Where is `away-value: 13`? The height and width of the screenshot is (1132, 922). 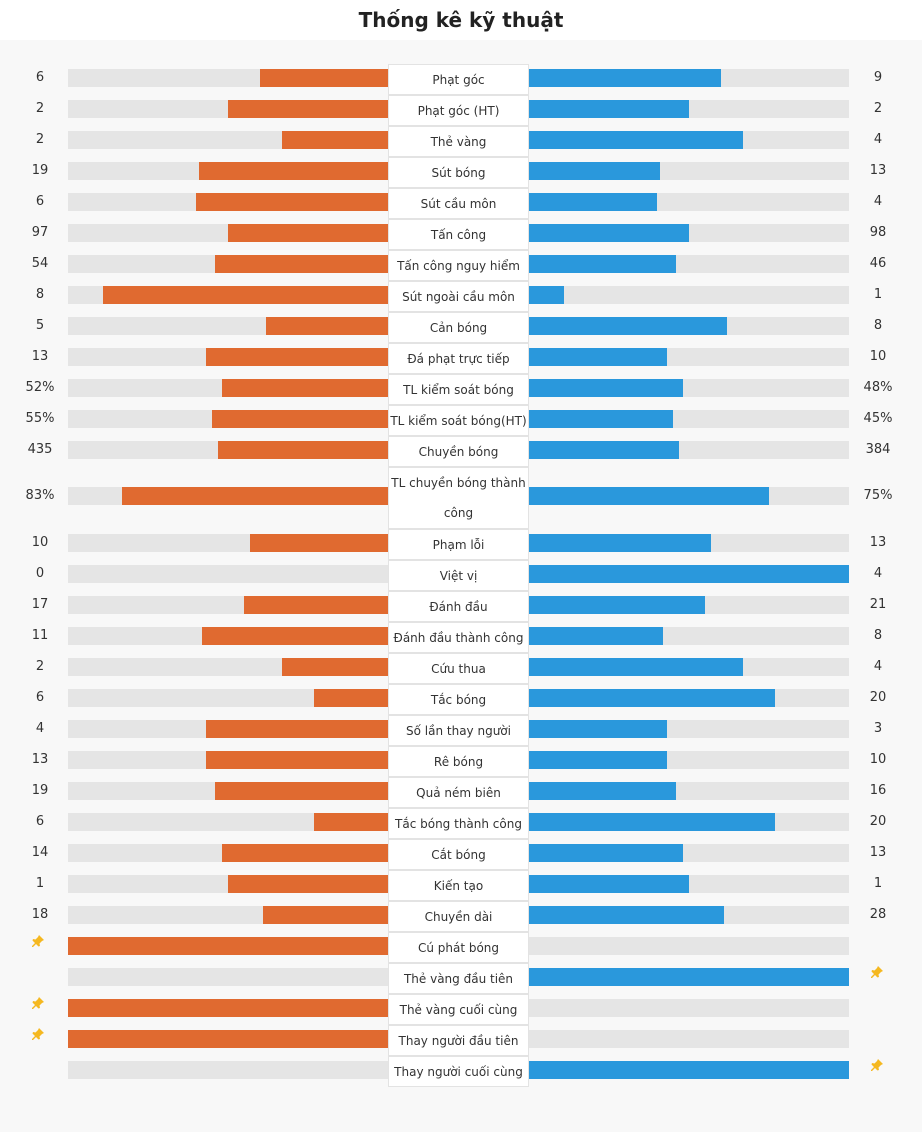 away-value: 13 is located at coordinates (878, 542).